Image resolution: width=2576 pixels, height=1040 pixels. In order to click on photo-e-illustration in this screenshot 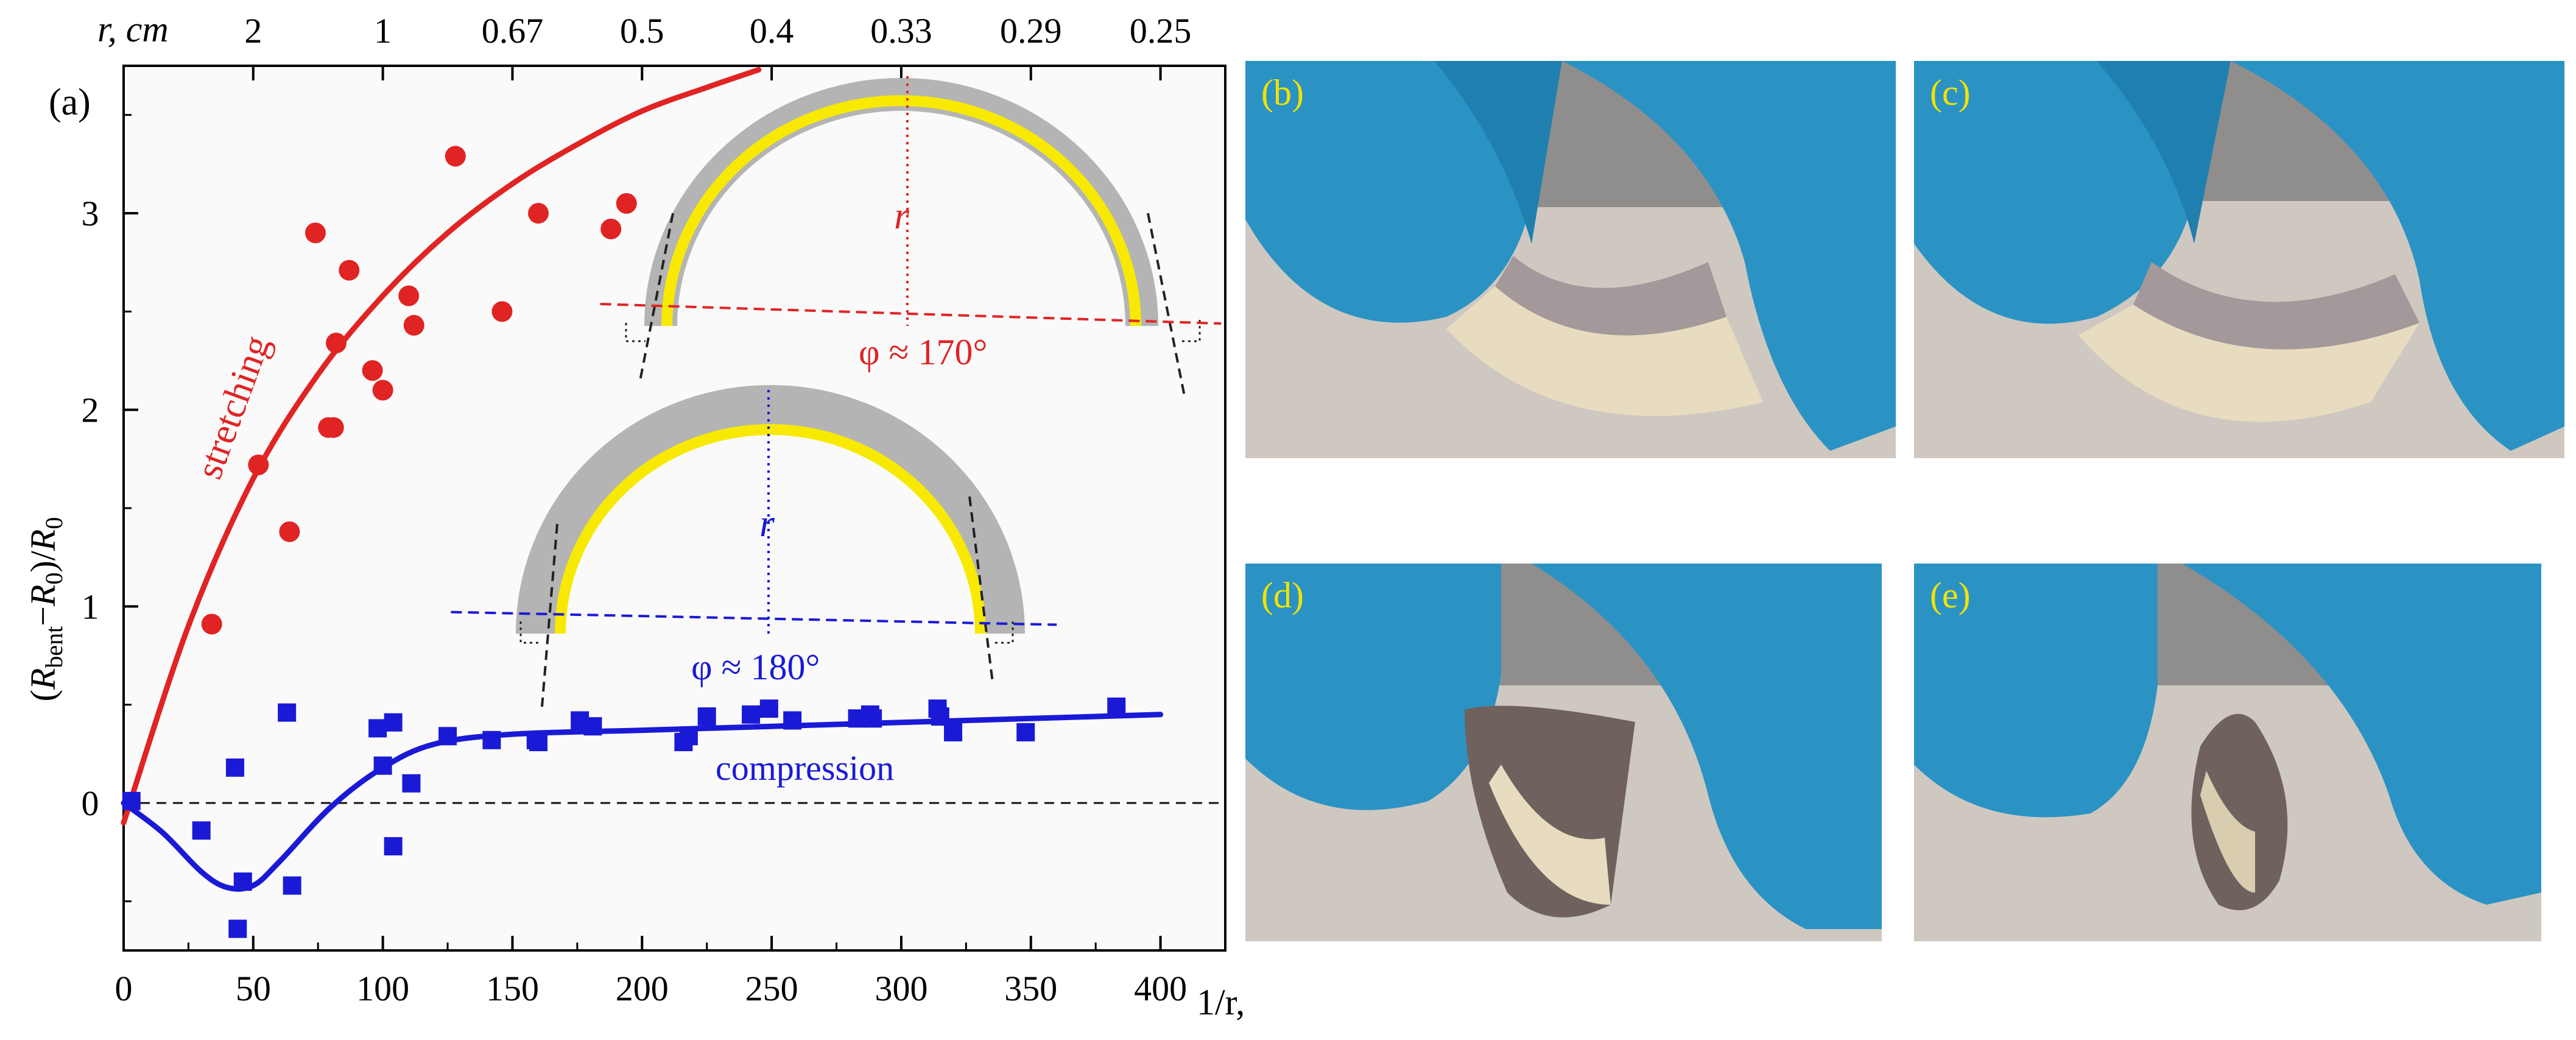, I will do `click(2227, 752)`.